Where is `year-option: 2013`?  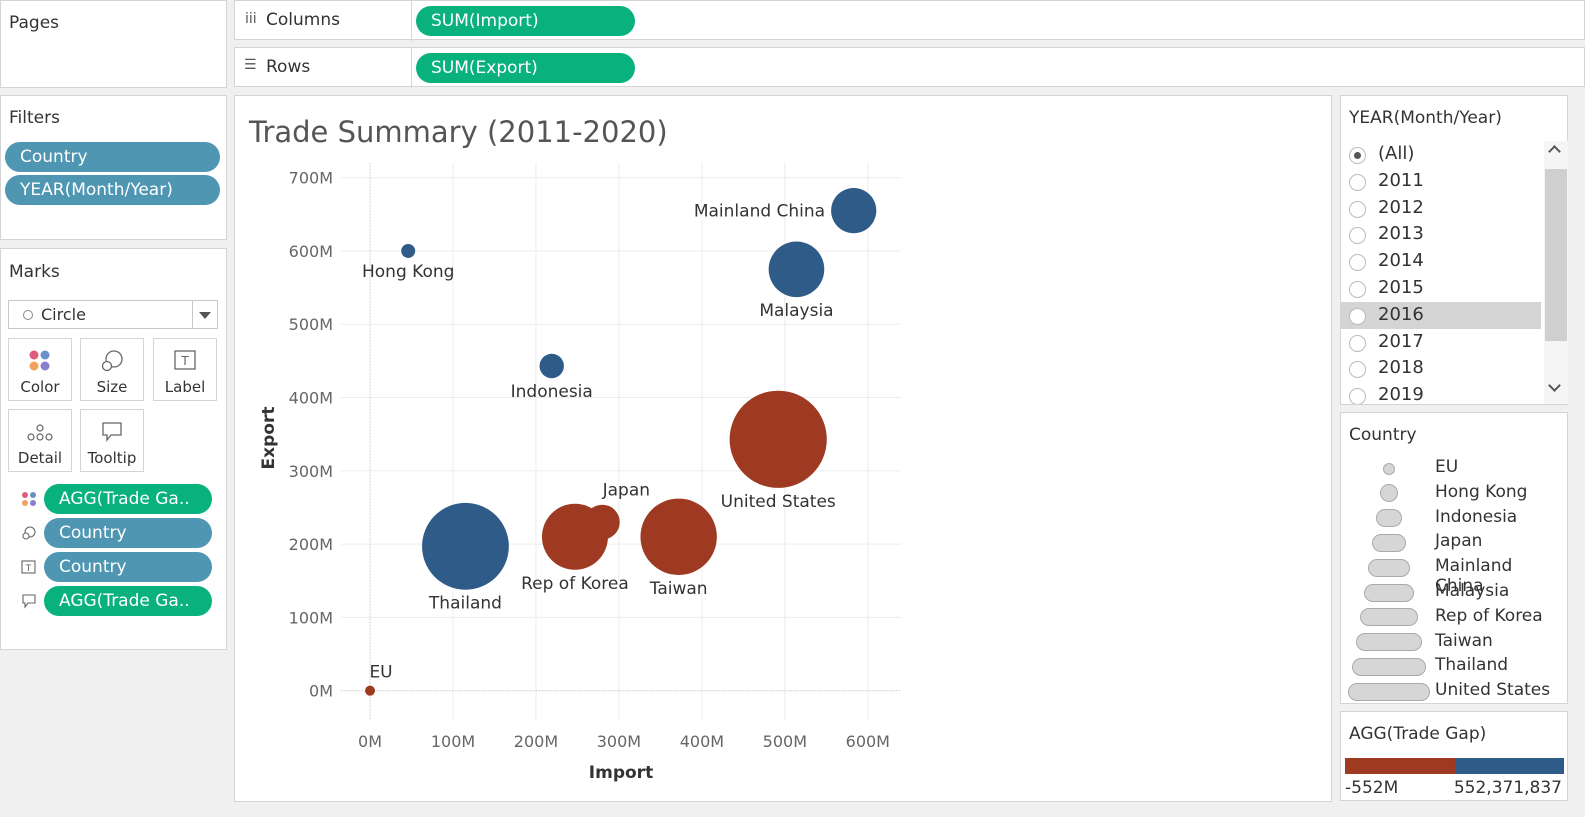
year-option: 2013 is located at coordinates (1441, 234).